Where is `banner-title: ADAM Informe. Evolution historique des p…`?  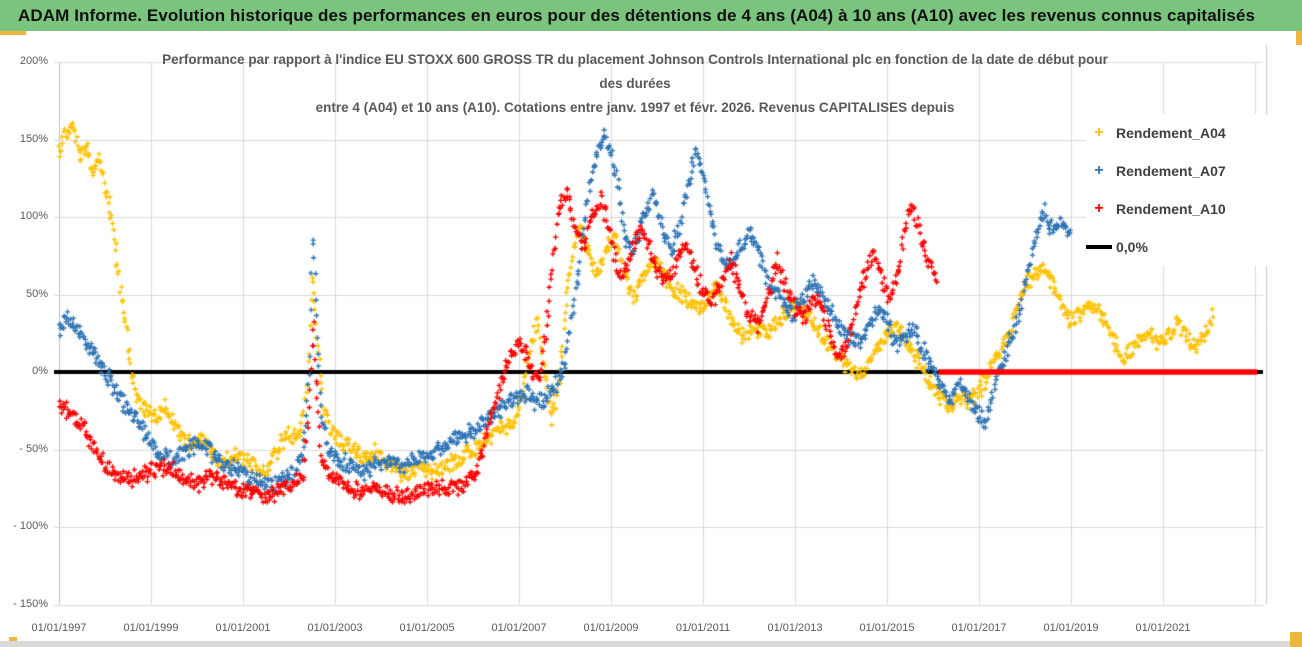
banner-title: ADAM Informe. Evolution historique des p… is located at coordinates (651, 15).